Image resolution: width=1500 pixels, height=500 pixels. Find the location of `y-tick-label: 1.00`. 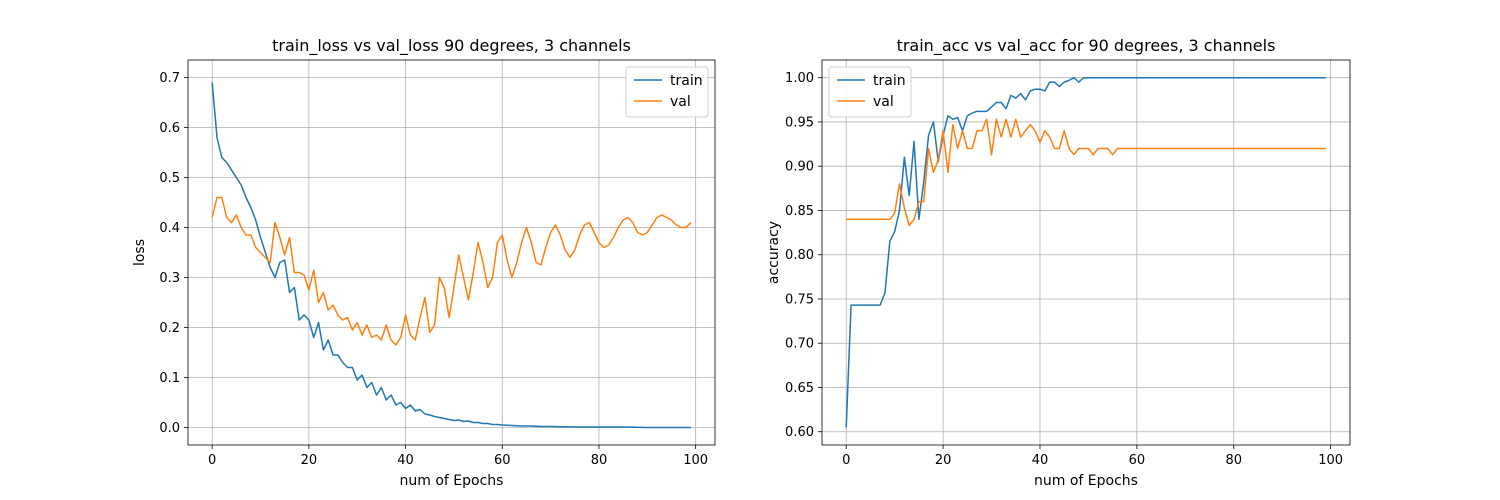

y-tick-label: 1.00 is located at coordinates (799, 78).